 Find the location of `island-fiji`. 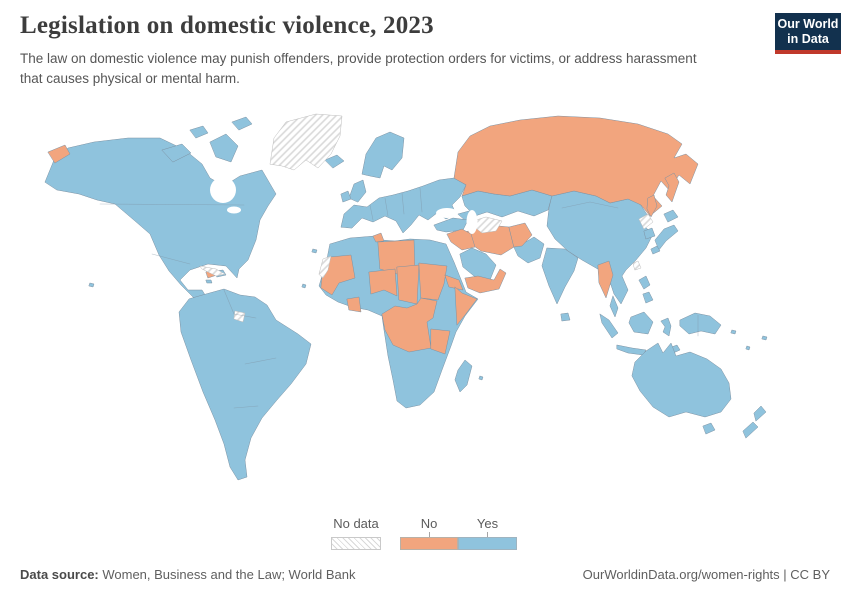

island-fiji is located at coordinates (764, 338).